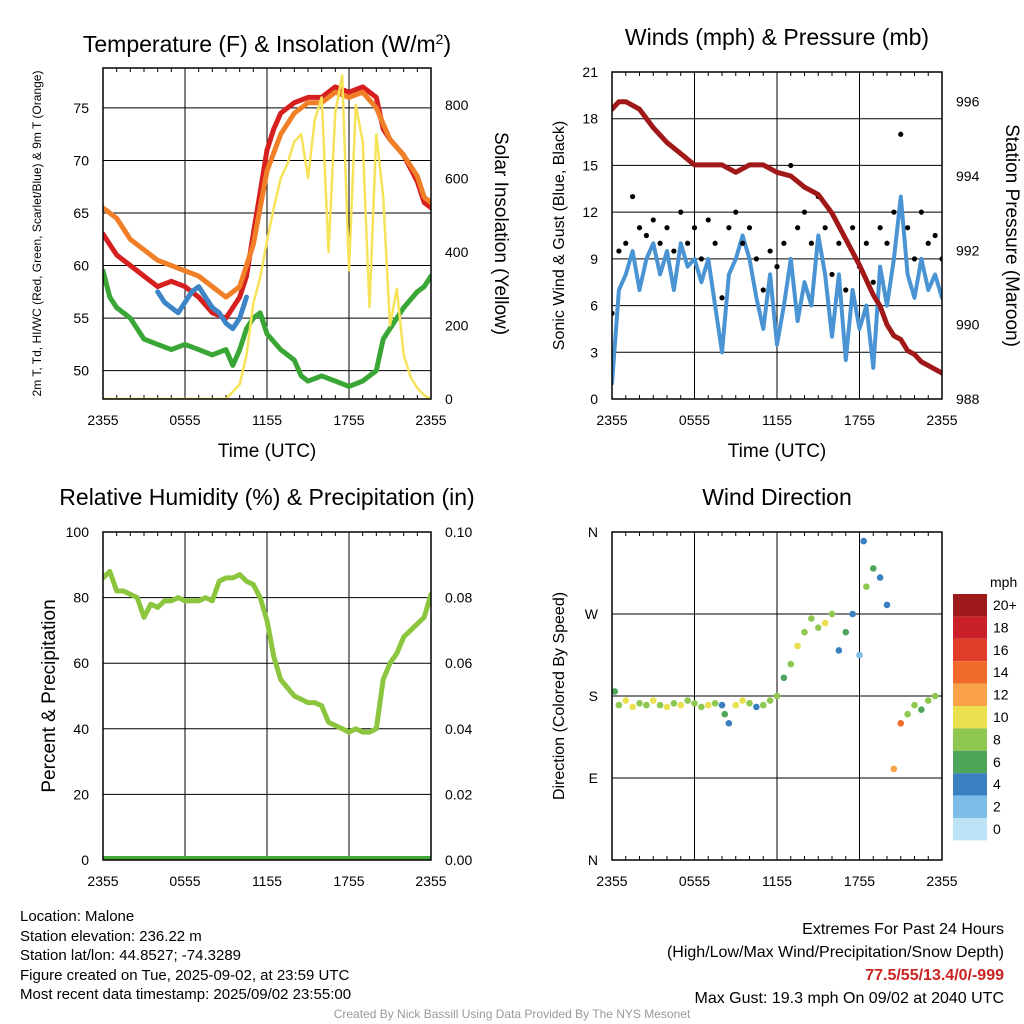  What do you see at coordinates (457, 178) in the screenshot?
I see `y2-tick-label: 600` at bounding box center [457, 178].